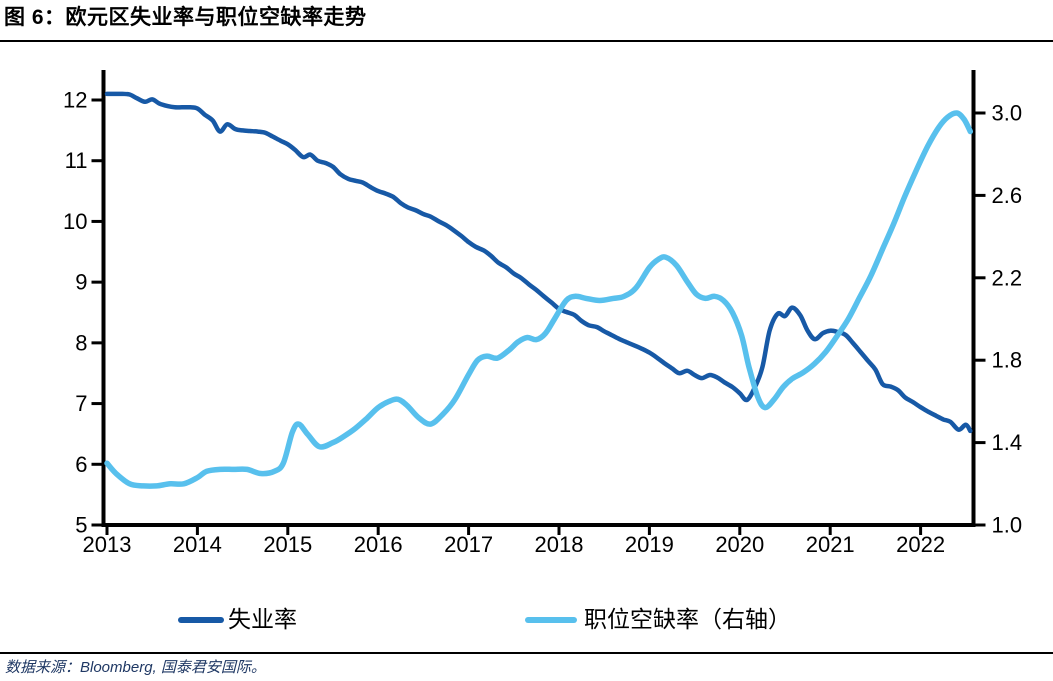 This screenshot has width=1053, height=681. Describe the element at coordinates (135, 667) in the screenshot. I see `data-source-note: 数据来源：Bloomberg, 国泰君安国际。` at that location.